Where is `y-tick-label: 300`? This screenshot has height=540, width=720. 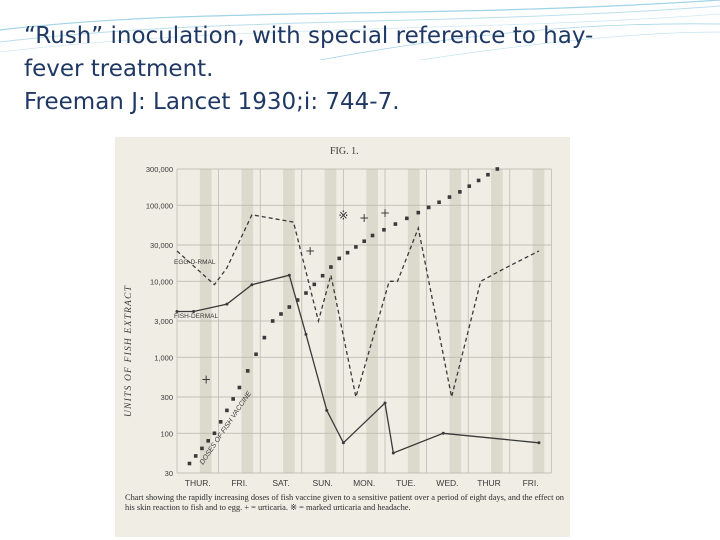 y-tick-label: 300 is located at coordinates (166, 397).